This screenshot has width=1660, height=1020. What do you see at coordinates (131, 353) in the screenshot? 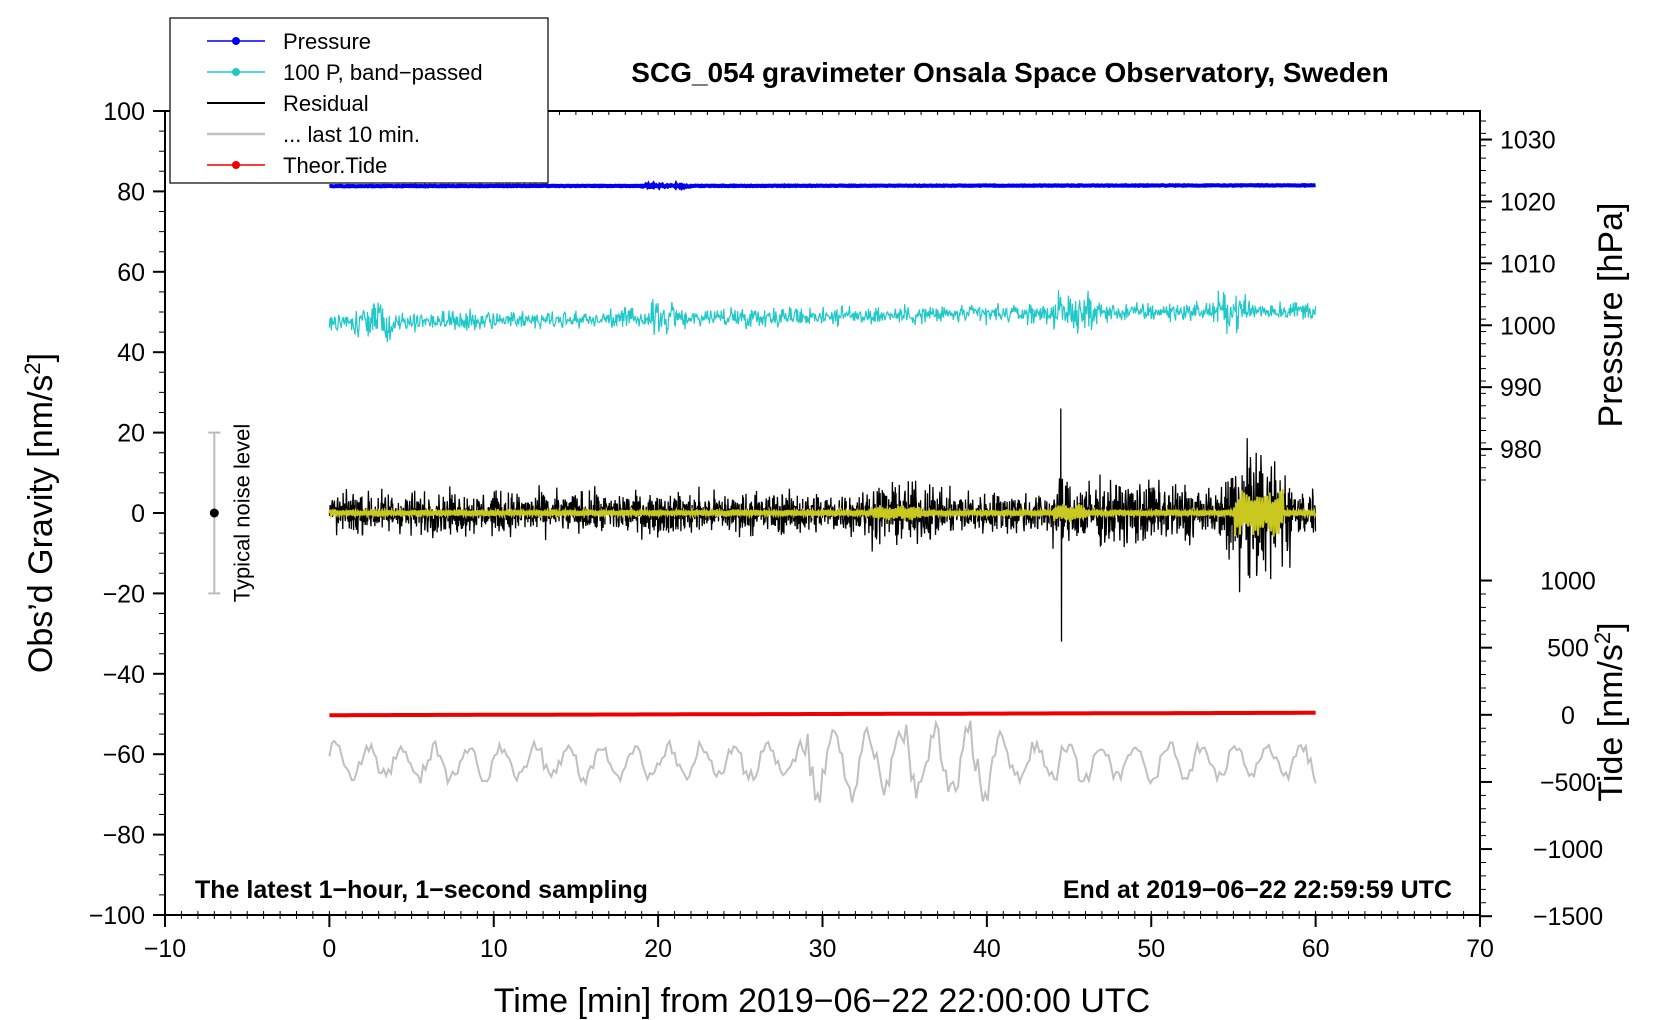
I see `y-tick-label: 40` at bounding box center [131, 353].